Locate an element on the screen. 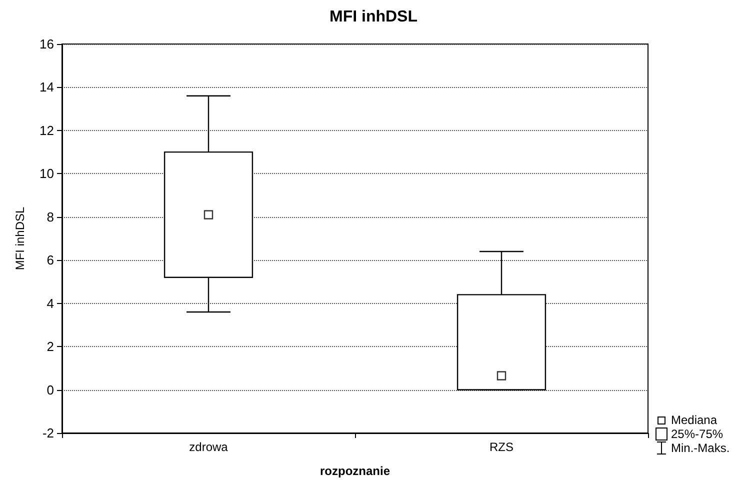  x-axis-title: rozpoznanie is located at coordinates (355, 471).